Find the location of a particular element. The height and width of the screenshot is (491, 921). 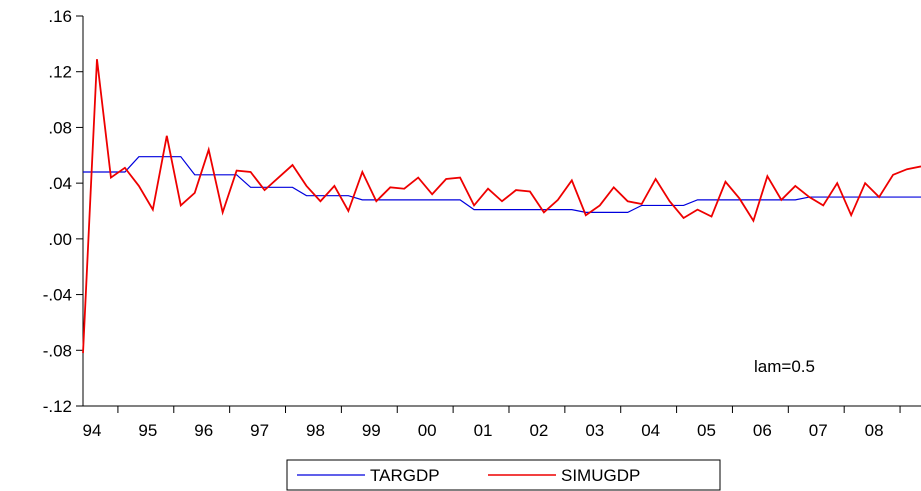

x-tick-label: 97 is located at coordinates (259, 430).